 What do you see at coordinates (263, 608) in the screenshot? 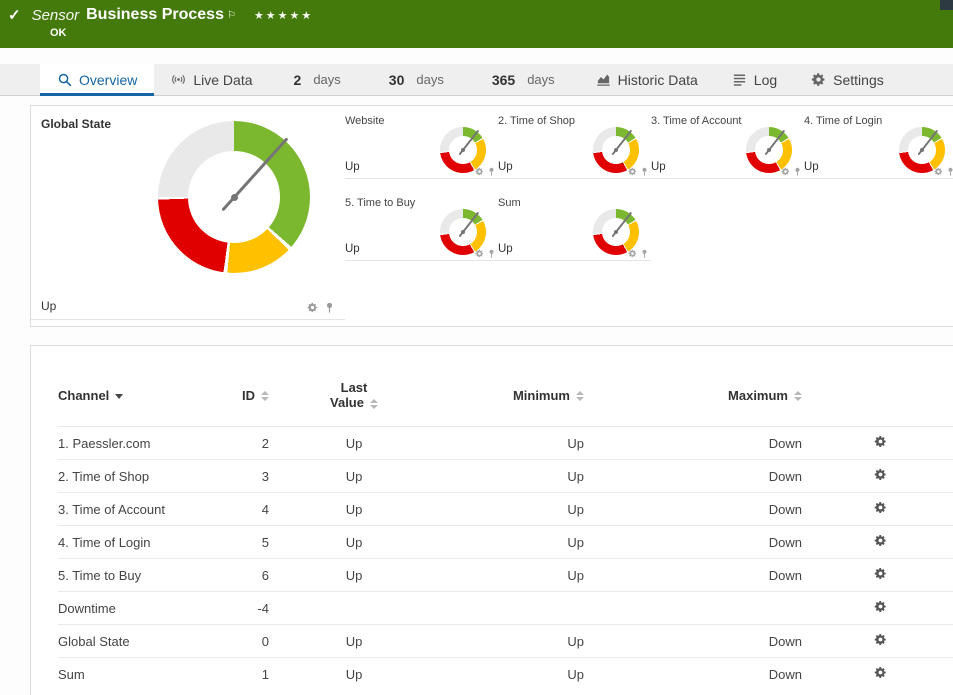
I see `channel-id: -4` at bounding box center [263, 608].